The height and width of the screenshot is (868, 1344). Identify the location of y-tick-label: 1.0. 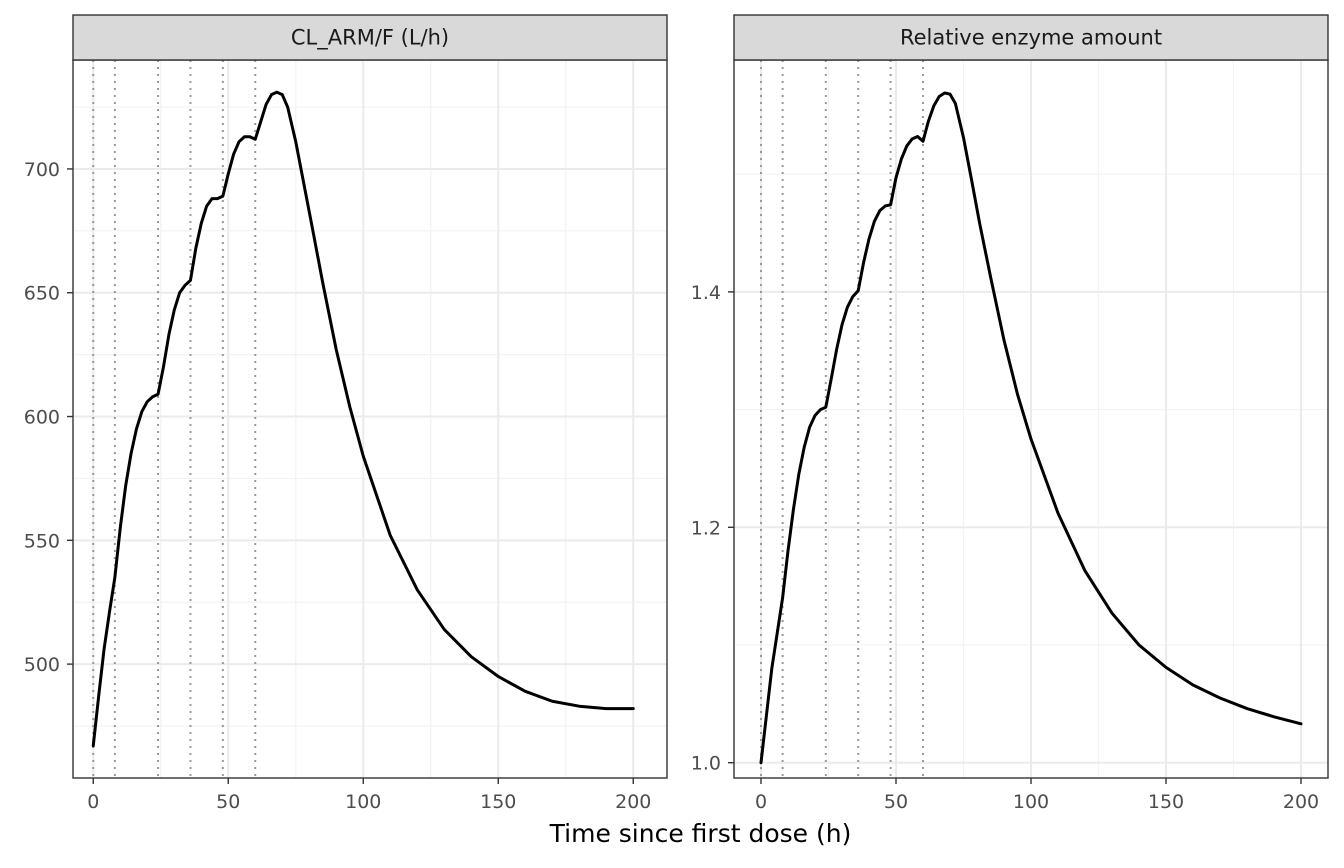
(706, 764).